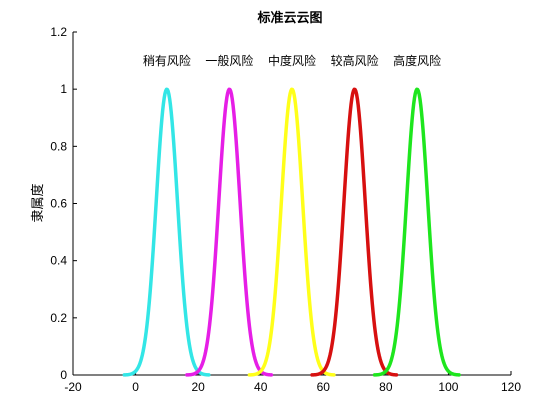  Describe the element at coordinates (58, 261) in the screenshot. I see `y-tick-label: 0.4` at that location.